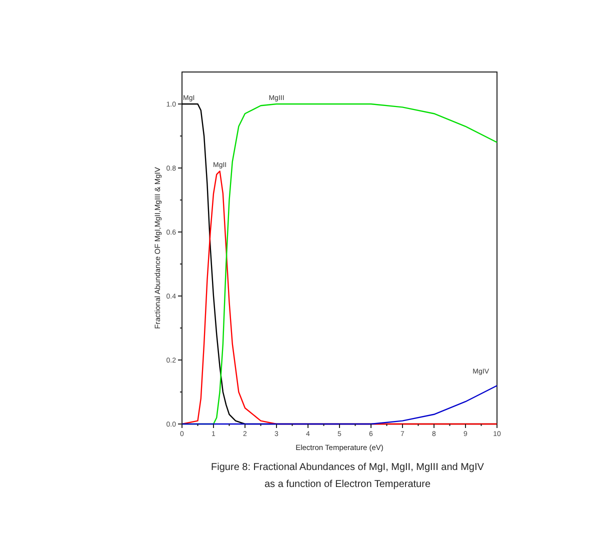 The image size is (595, 535). Describe the element at coordinates (347, 476) in the screenshot. I see `text: Figure 8: Fractional Abundances of MgI, MgII, MgIII and MgIV as a function of Electron Temperature` at that location.